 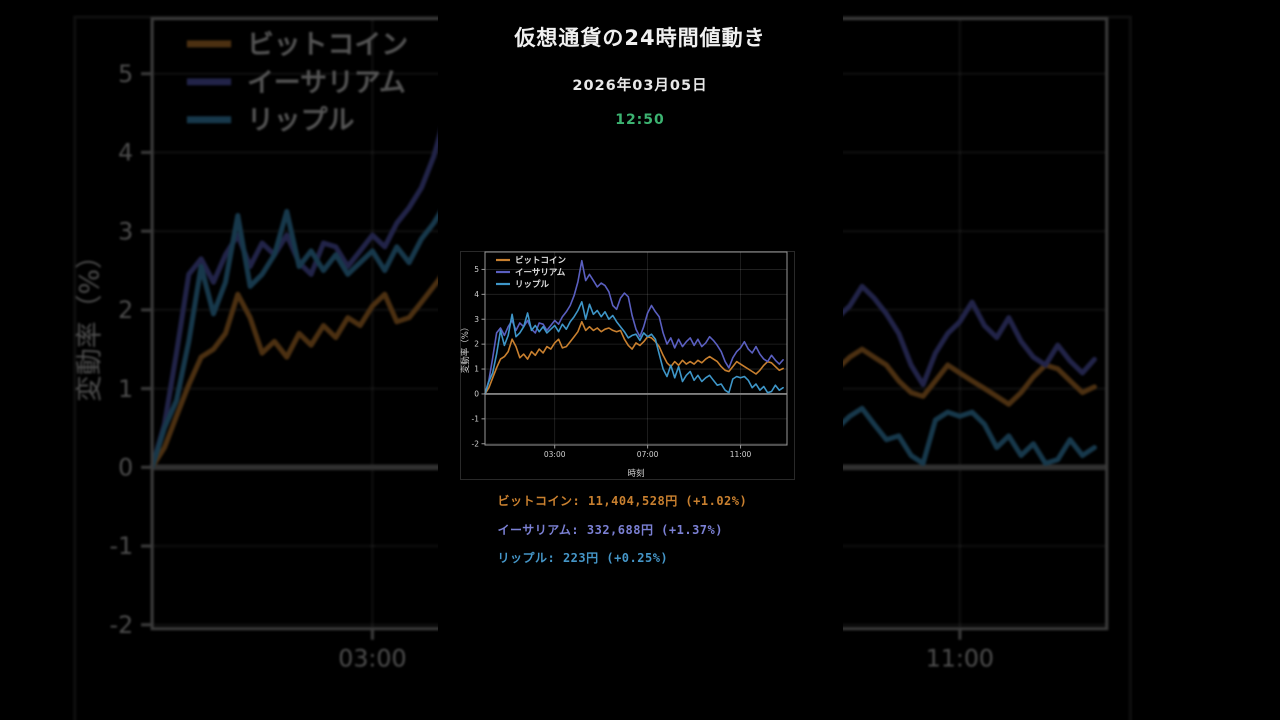 What do you see at coordinates (648, 454) in the screenshot?
I see `svg-text: 07:00` at bounding box center [648, 454].